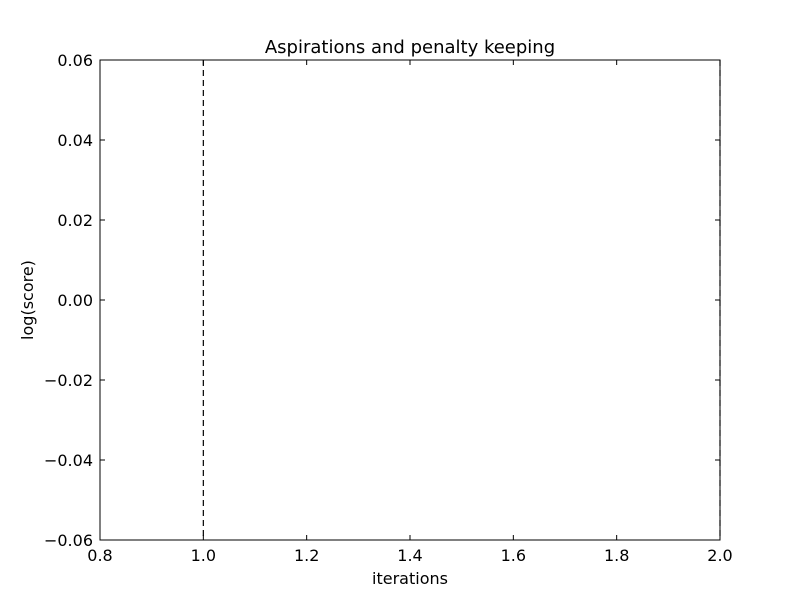 The height and width of the screenshot is (600, 800). I want to click on y-tick-label: 0.06, so click(75, 60).